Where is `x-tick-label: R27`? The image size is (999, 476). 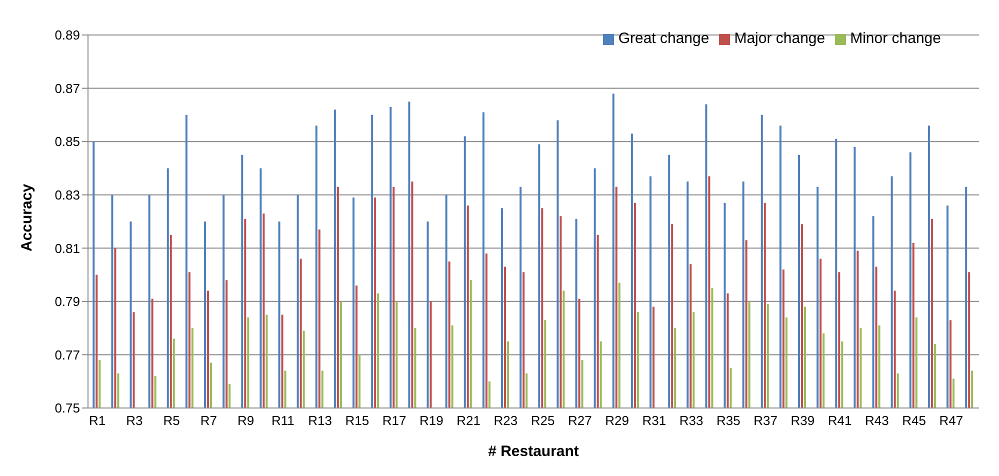 x-tick-label: R27 is located at coordinates (580, 420).